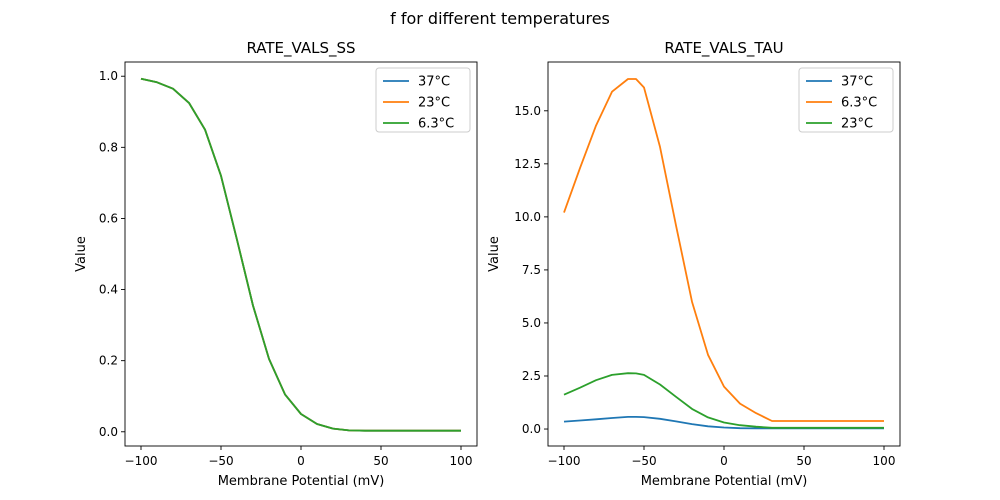 This screenshot has height=500, width=1000. I want to click on ss-x-tick-label: 100, so click(461, 461).